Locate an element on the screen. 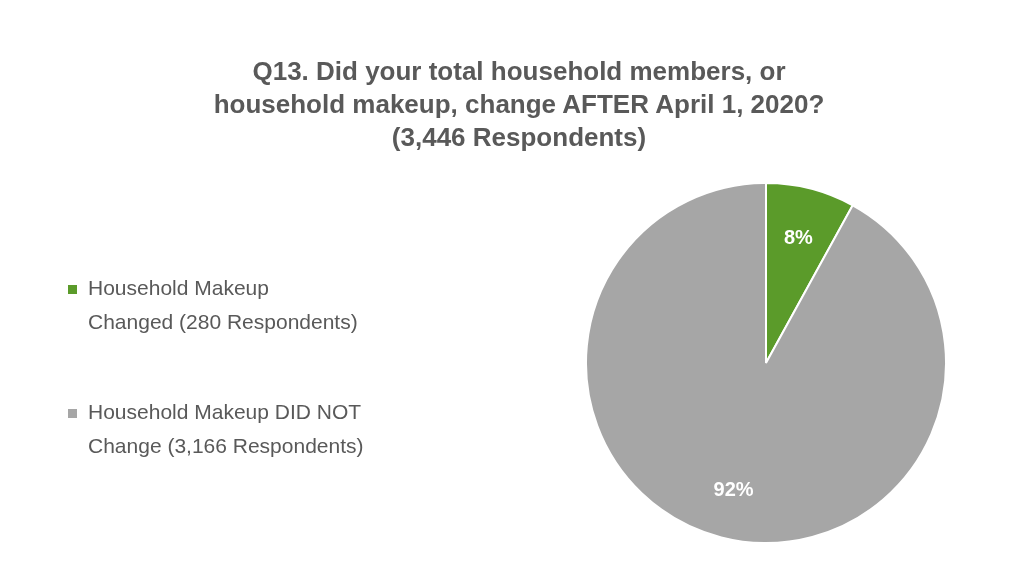 The height and width of the screenshot is (584, 1022). chart-title: Q13. Did your total household members, or household makeup, change AFTER April 1, 2020? (3,446 Respondents) is located at coordinates (519, 104).